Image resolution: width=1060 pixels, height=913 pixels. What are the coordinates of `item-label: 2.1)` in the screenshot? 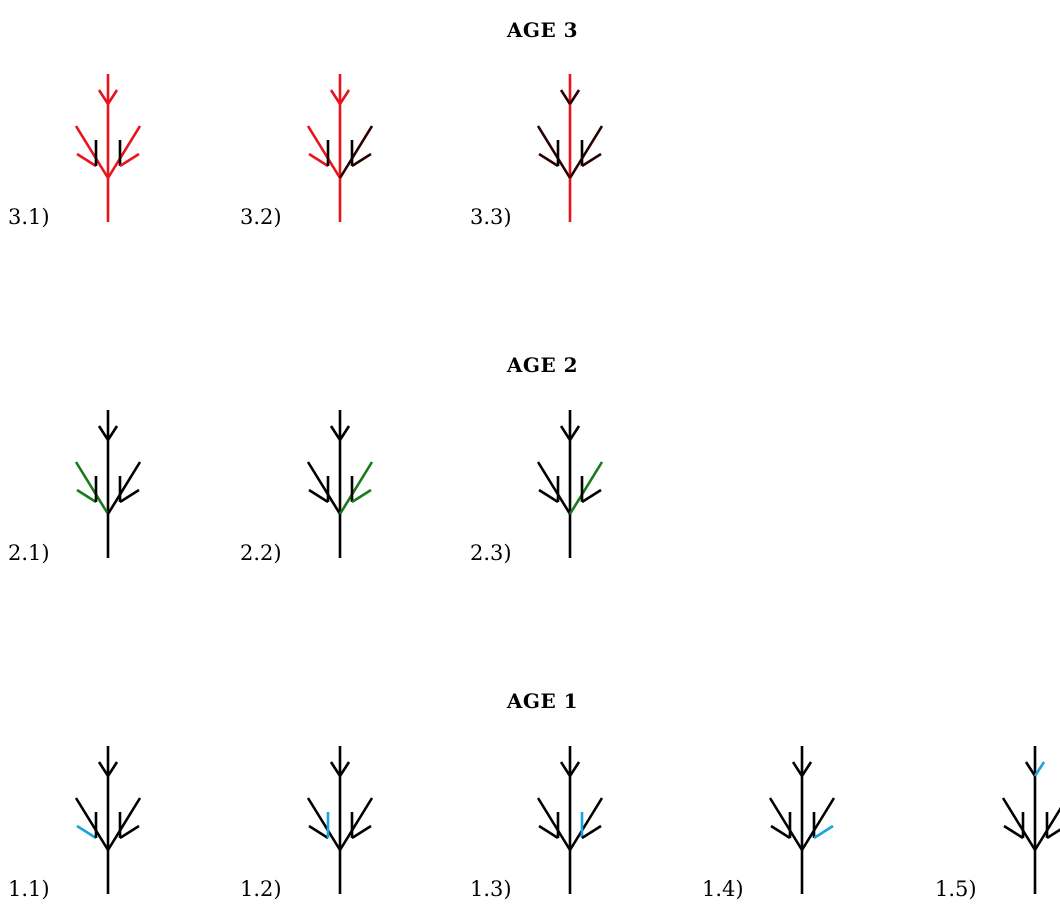 It's located at (29, 553).